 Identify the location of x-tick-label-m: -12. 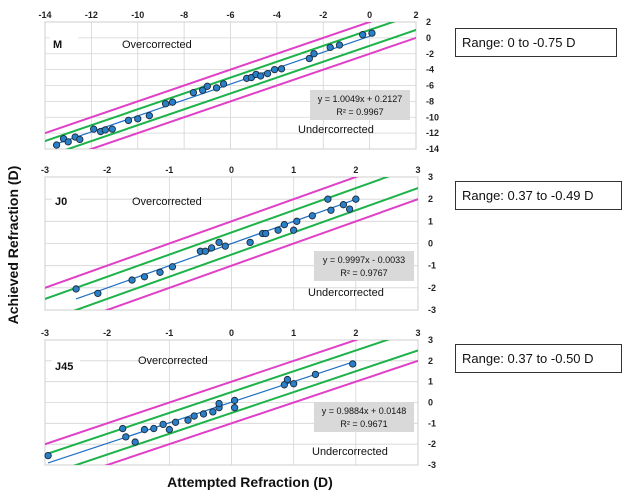
(91, 15).